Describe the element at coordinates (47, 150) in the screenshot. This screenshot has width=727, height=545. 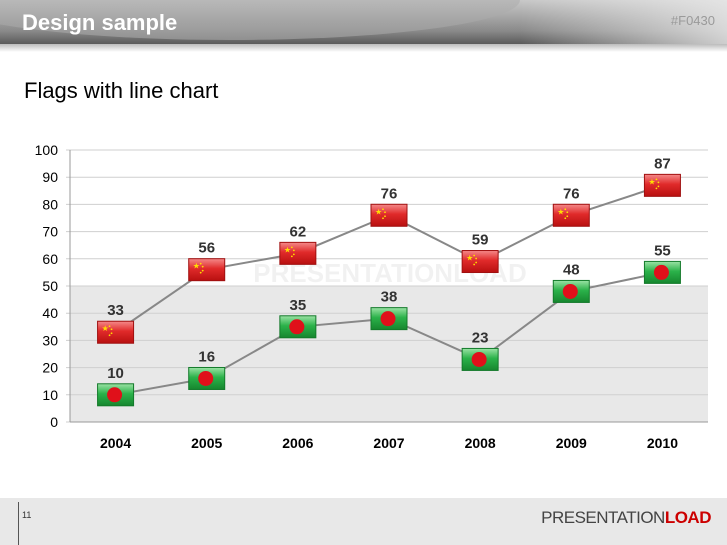
I see `y-tick-label: 100` at that location.